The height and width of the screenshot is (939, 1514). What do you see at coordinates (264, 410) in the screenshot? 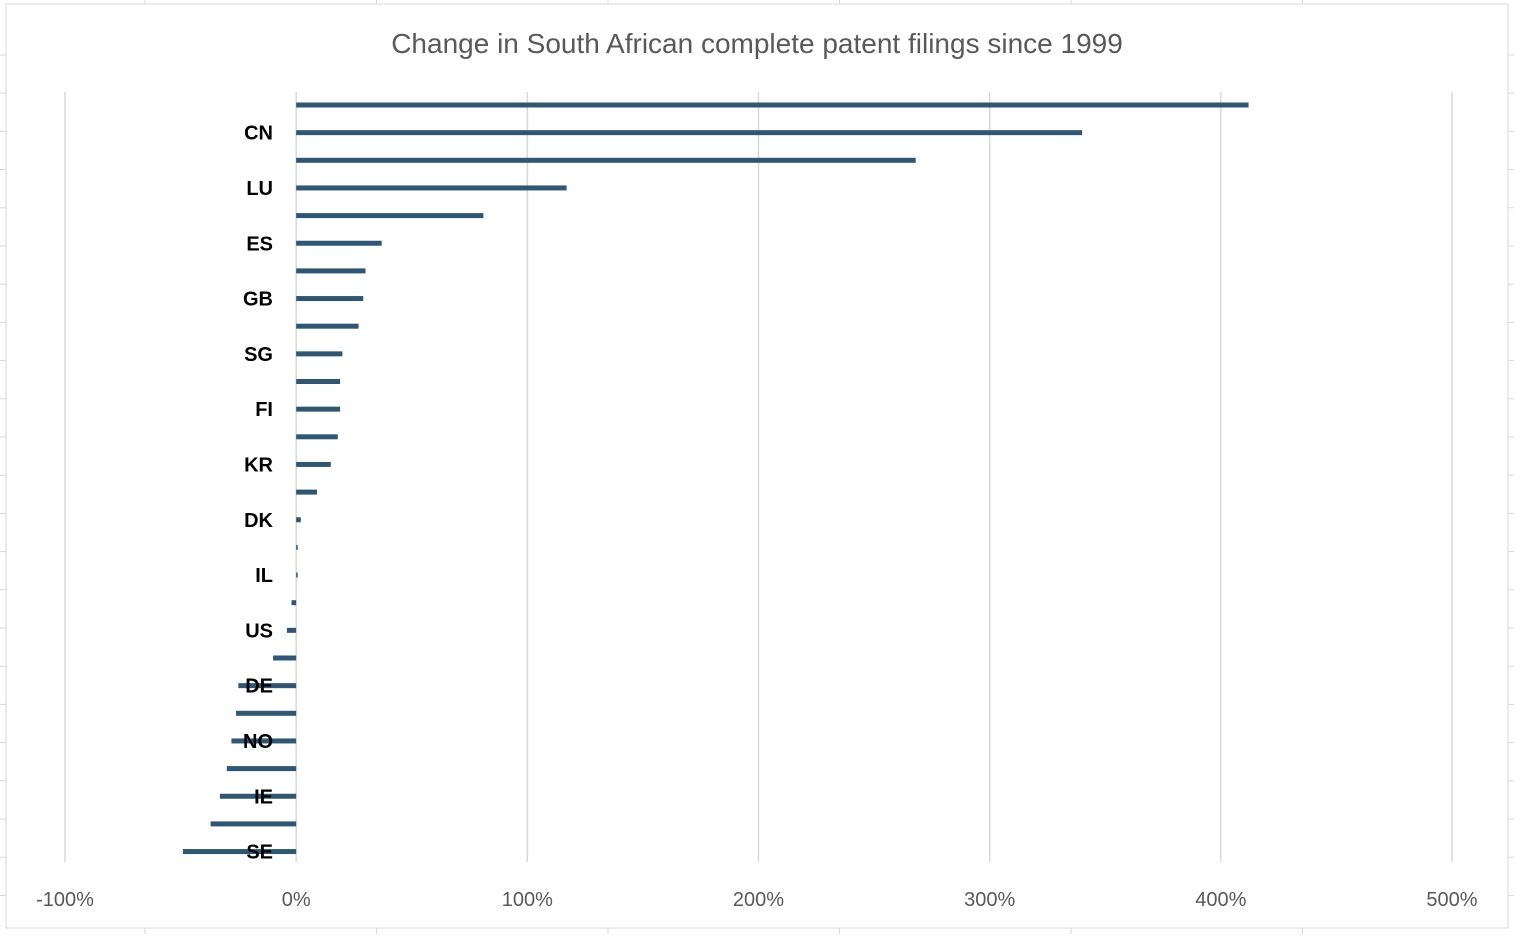
I see `category-label: FI` at bounding box center [264, 410].